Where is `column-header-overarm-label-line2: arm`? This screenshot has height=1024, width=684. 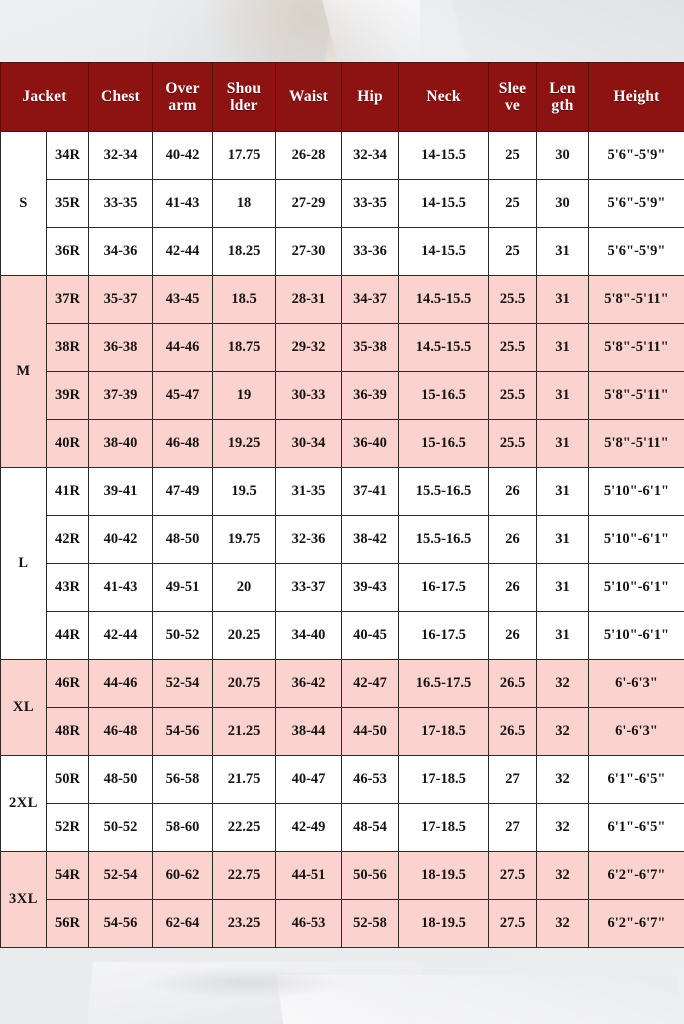
column-header-overarm-label-line2: arm is located at coordinates (182, 105).